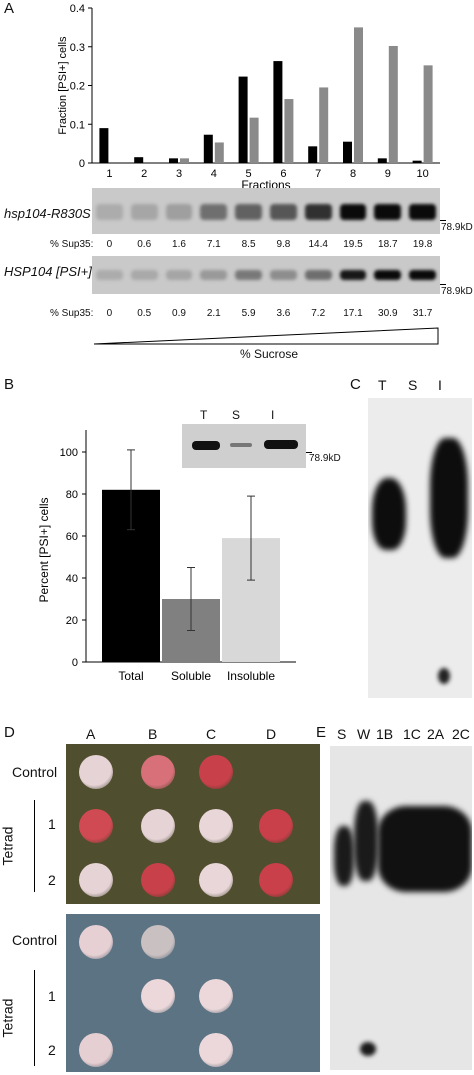 Image resolution: width=474 pixels, height=1075 pixels. Describe the element at coordinates (179, 313) in the screenshot. I see `sup35-value: 0.9` at that location.